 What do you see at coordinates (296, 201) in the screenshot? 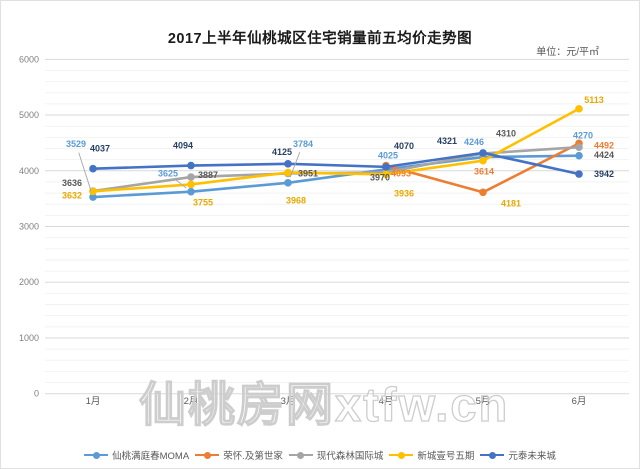
I see `data-label: 3968` at bounding box center [296, 201].